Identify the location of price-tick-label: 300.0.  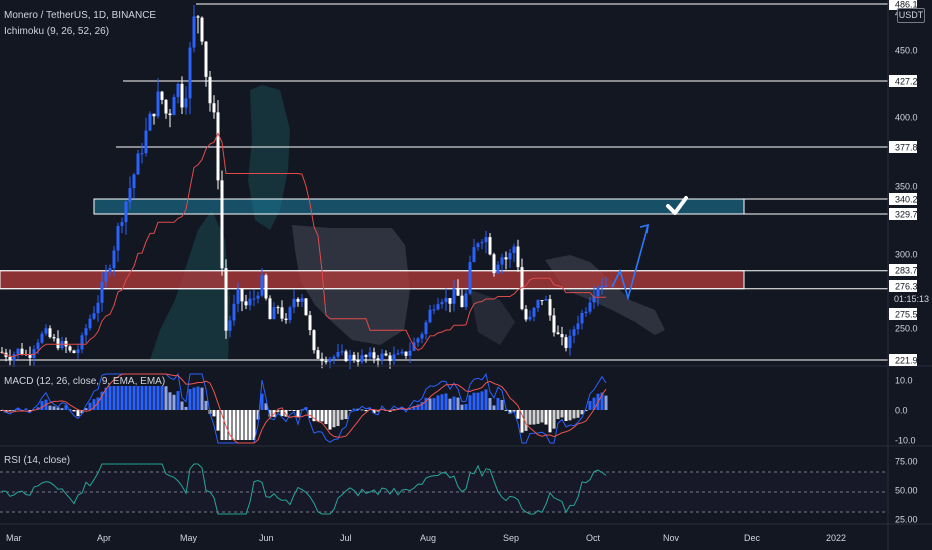
(906, 255).